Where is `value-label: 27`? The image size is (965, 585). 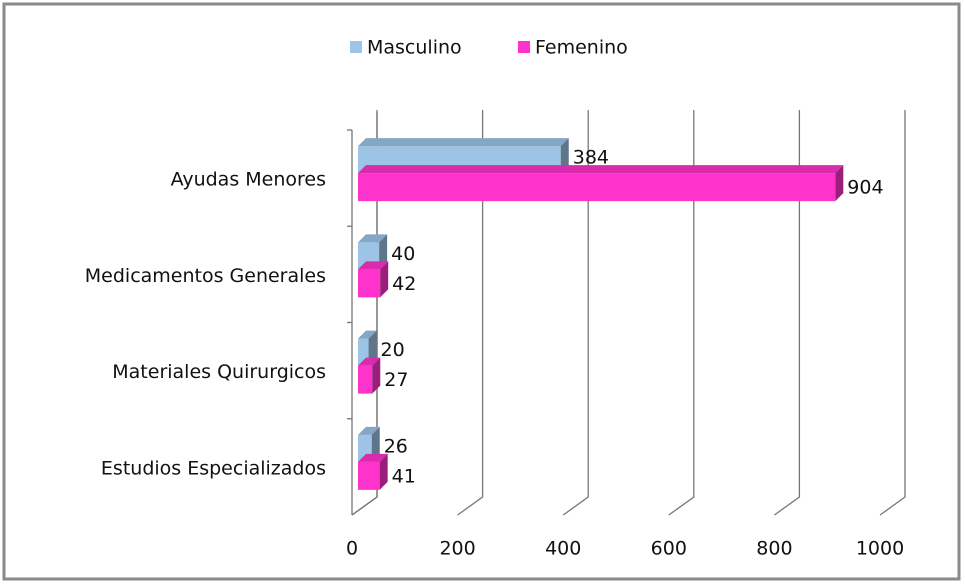
value-label: 27 is located at coordinates (396, 380).